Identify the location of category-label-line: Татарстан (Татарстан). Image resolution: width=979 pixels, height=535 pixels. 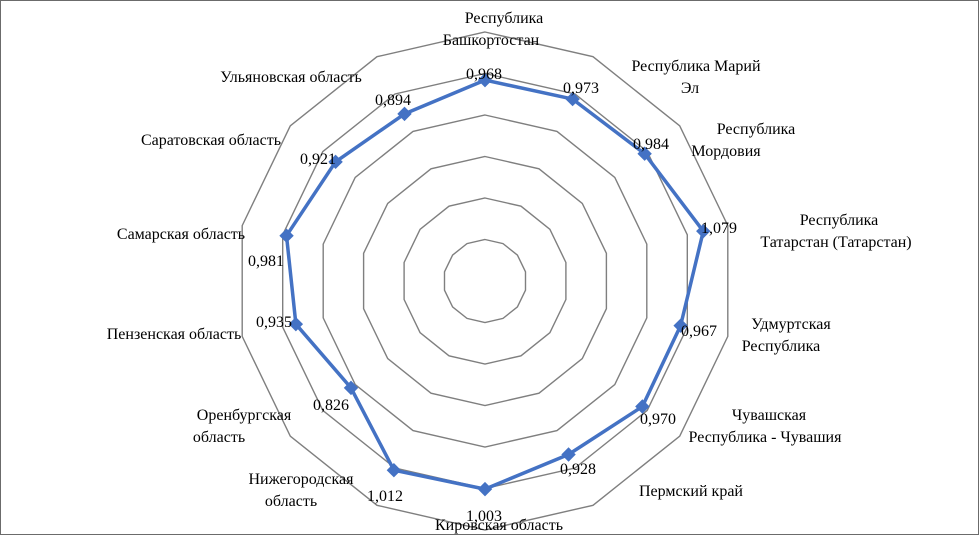
(835, 242).